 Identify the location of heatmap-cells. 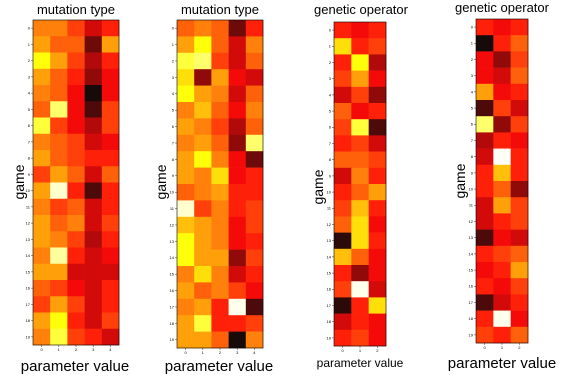
(220, 184).